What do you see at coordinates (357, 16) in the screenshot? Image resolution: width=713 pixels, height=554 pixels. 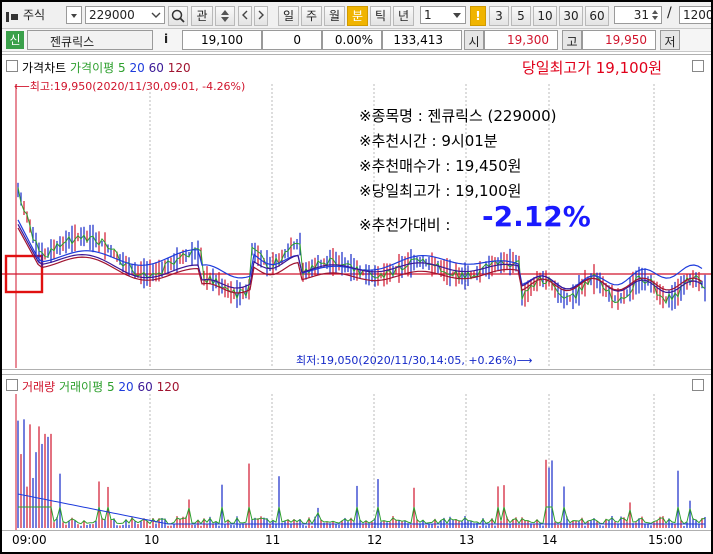 I see `period-minute-active: 분` at bounding box center [357, 16].